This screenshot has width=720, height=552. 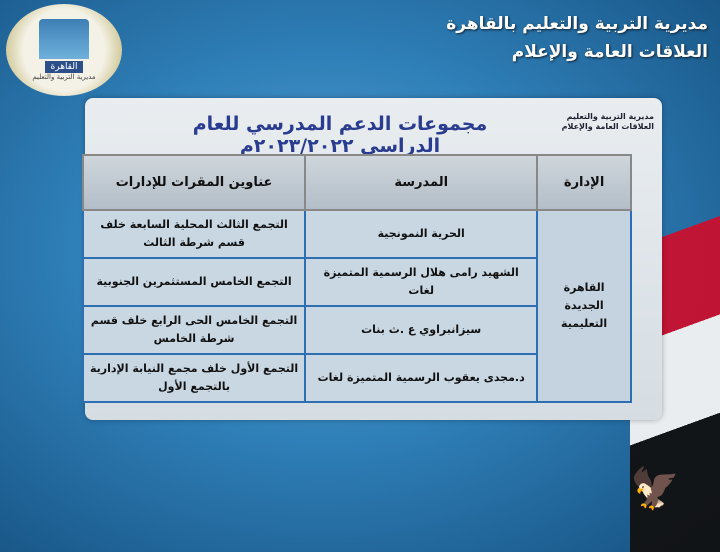 I want to click on logo: القاهرة مديرية التربية والتعليم, so click(x=64, y=50).